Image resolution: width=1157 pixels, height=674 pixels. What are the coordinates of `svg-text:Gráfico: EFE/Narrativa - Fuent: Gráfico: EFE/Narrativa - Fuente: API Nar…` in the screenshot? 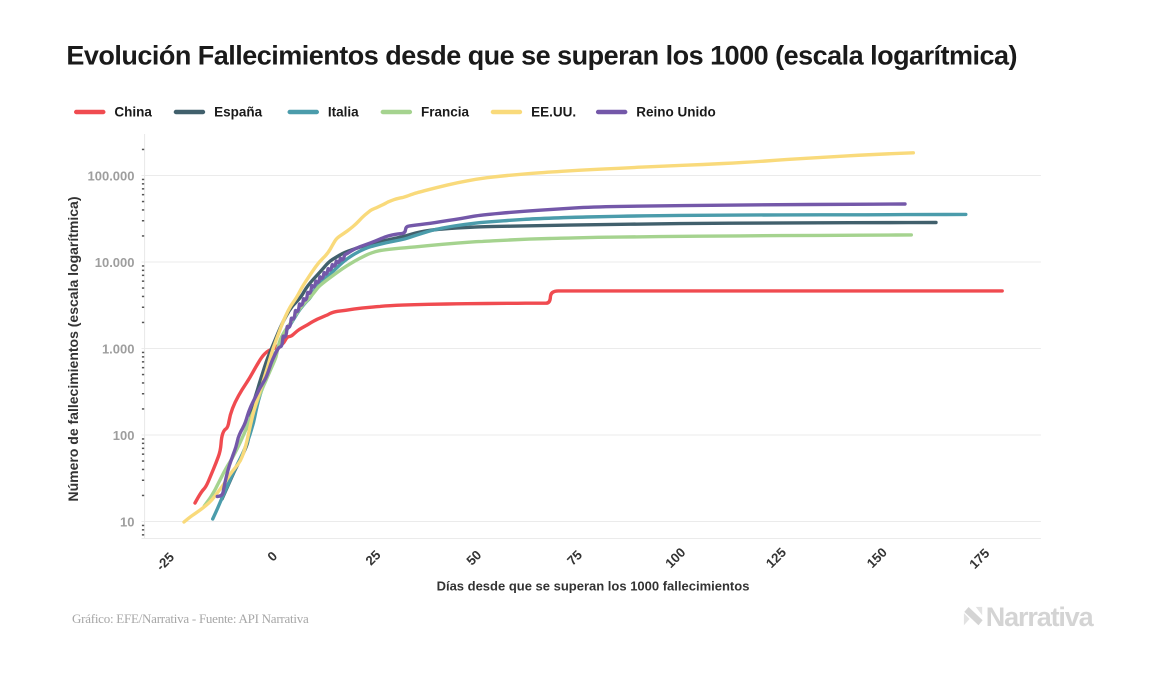 It's located at (190, 618).